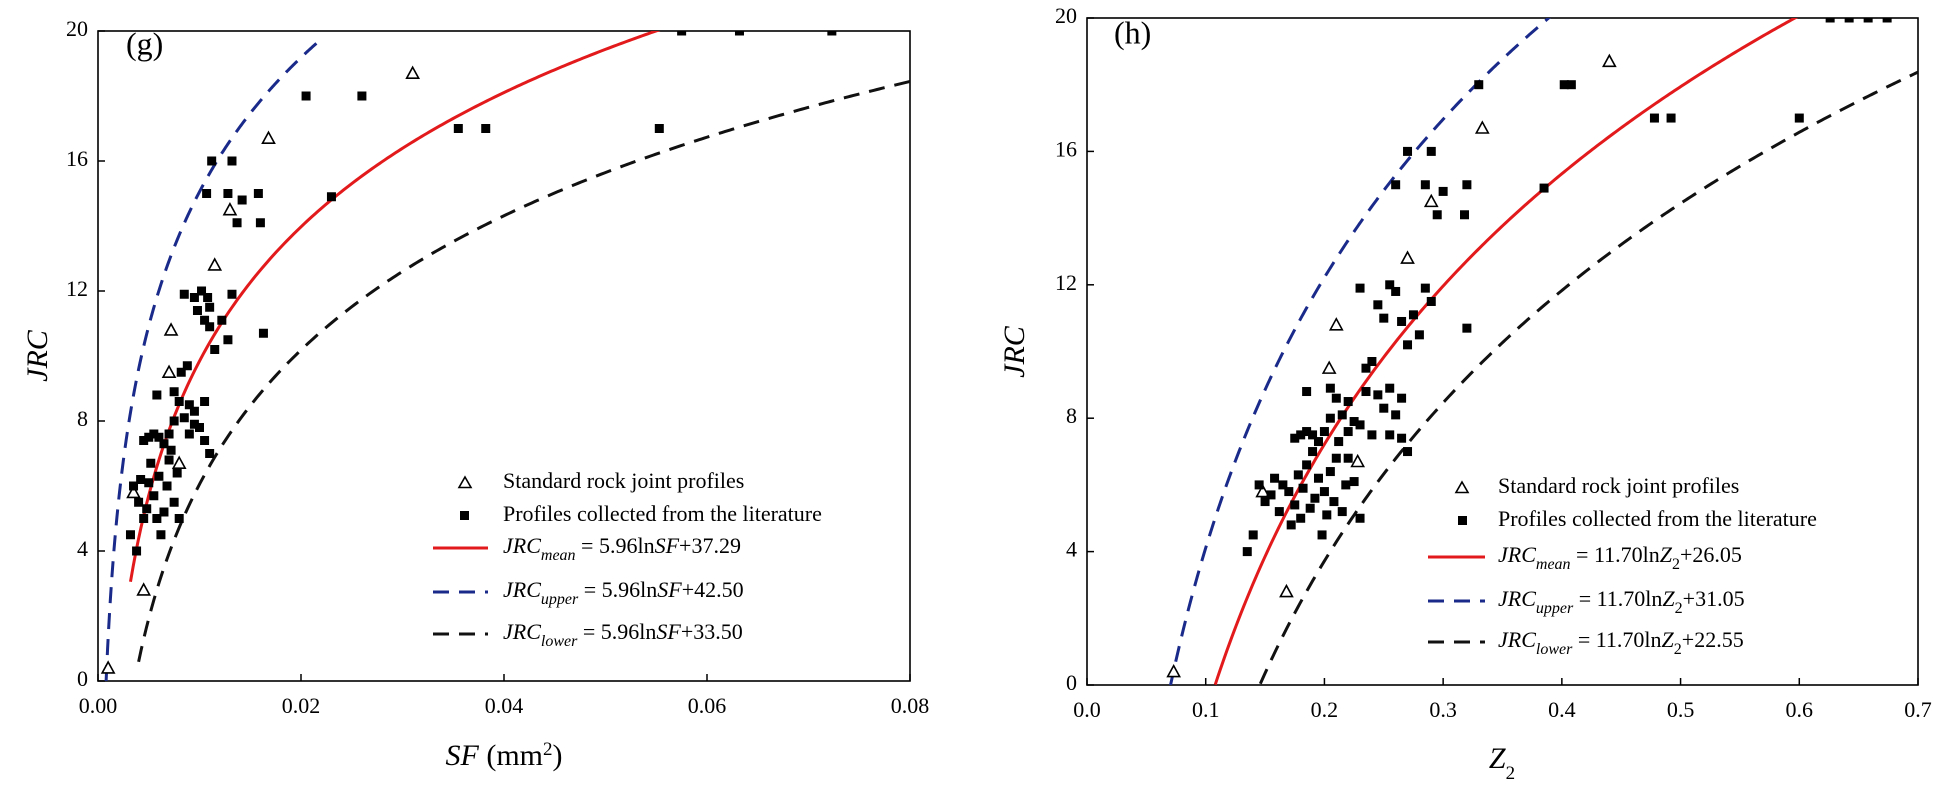 This screenshot has width=1937, height=790. Describe the element at coordinates (622, 548) in the screenshot. I see `legend-label-mean-g: JRCmean = 5.96lnSF+37.29` at that location.